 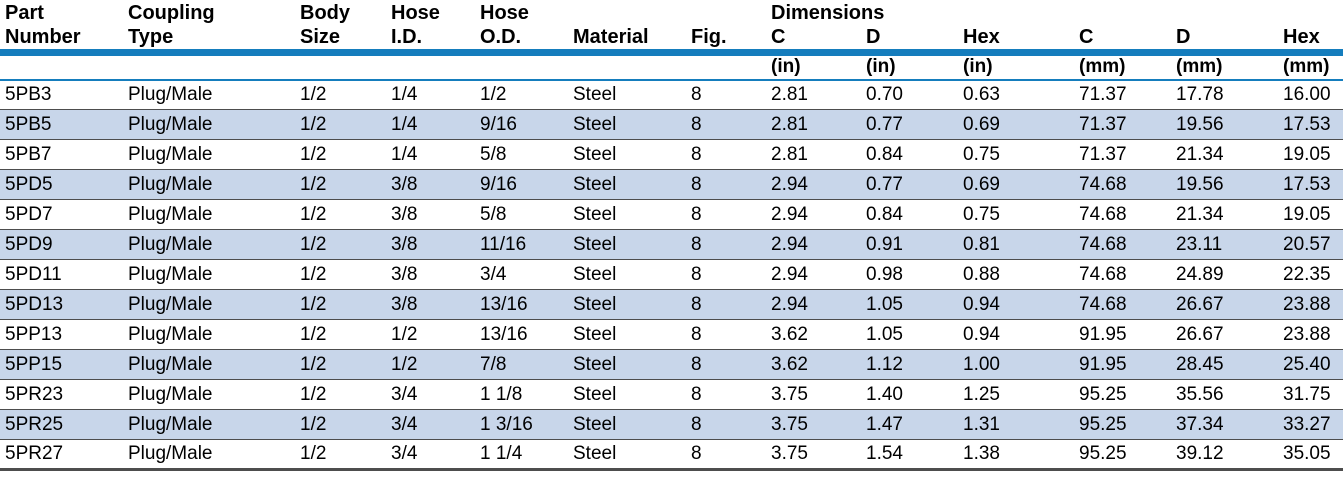 What do you see at coordinates (1016, 394) in the screenshot?
I see `table-cell: 1.25` at bounding box center [1016, 394].